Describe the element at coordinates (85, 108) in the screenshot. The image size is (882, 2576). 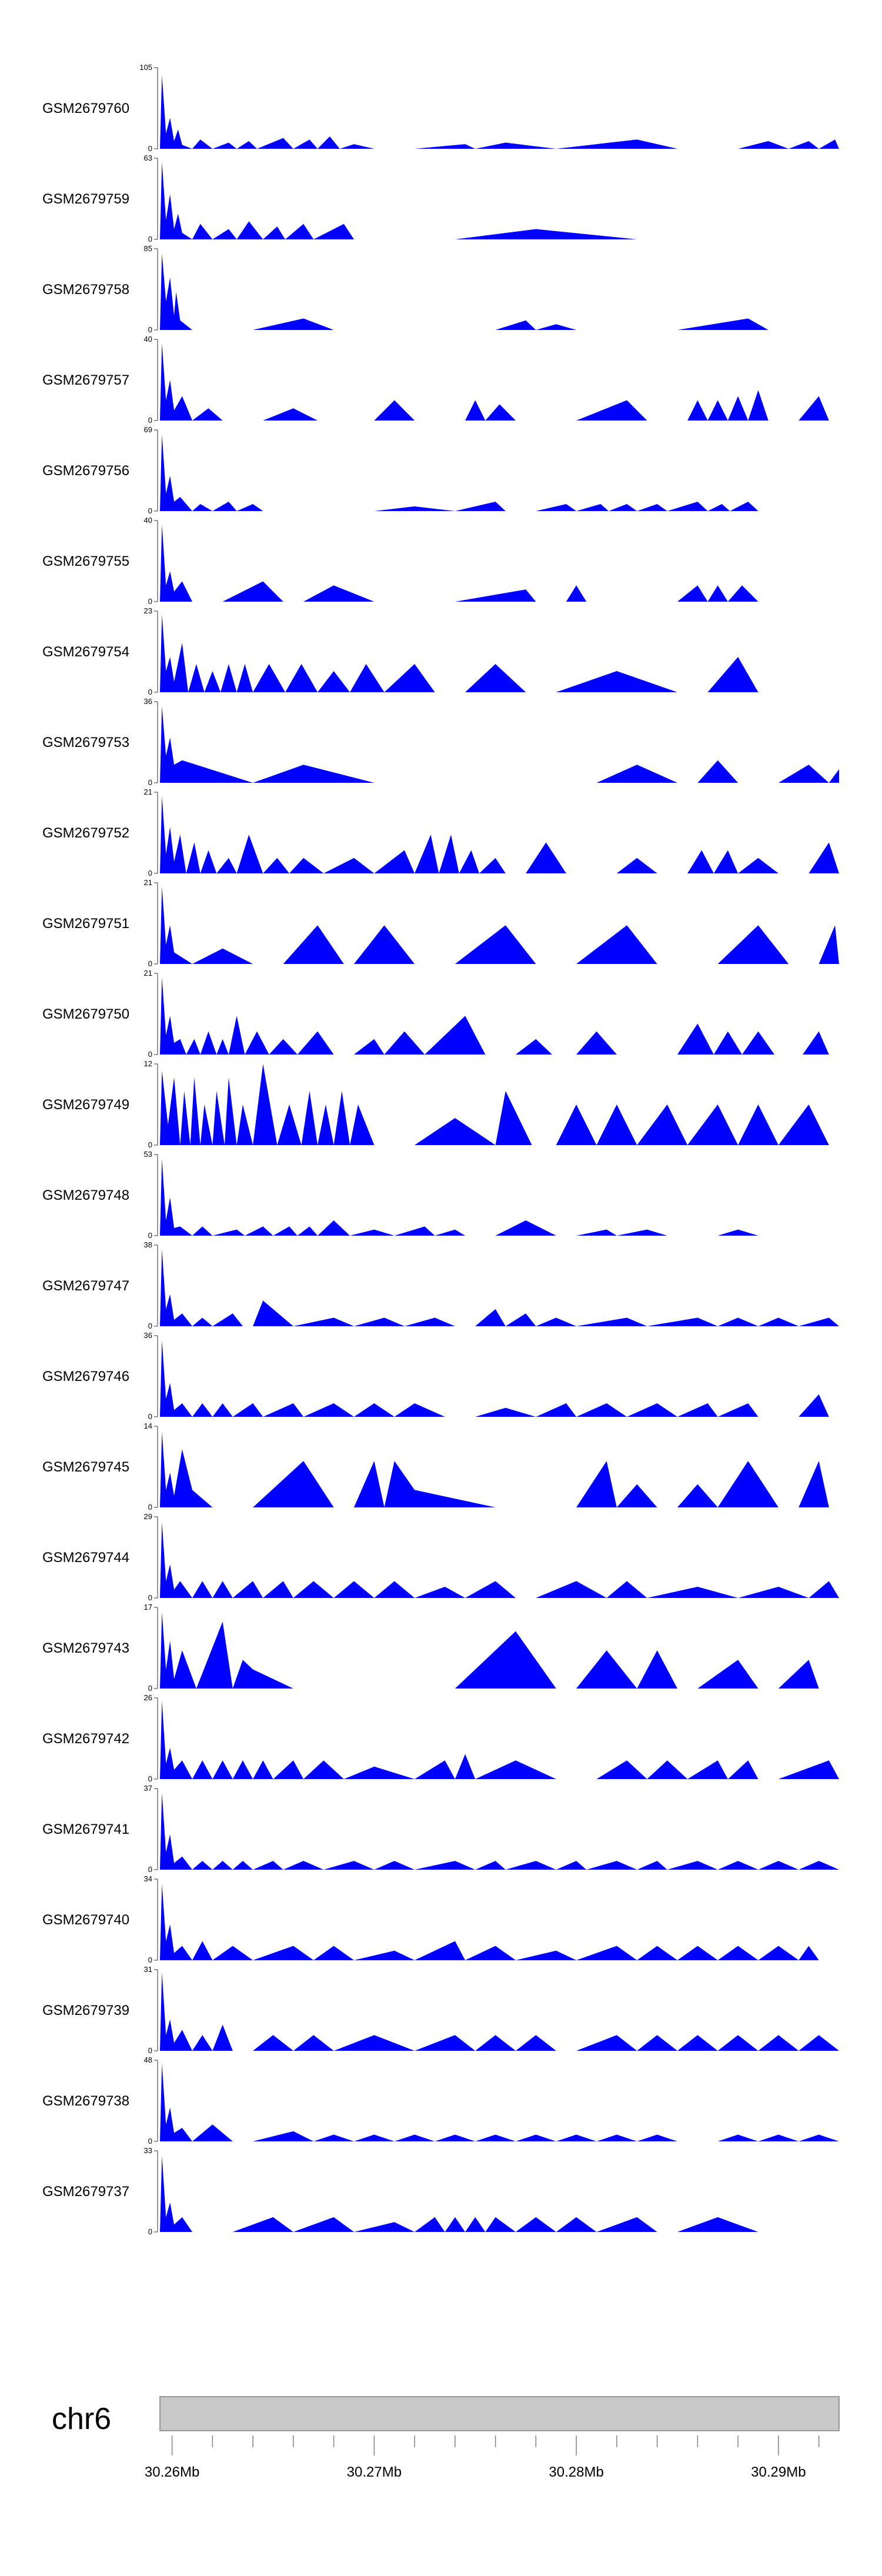
I see `track-label: GSM2679760` at that location.